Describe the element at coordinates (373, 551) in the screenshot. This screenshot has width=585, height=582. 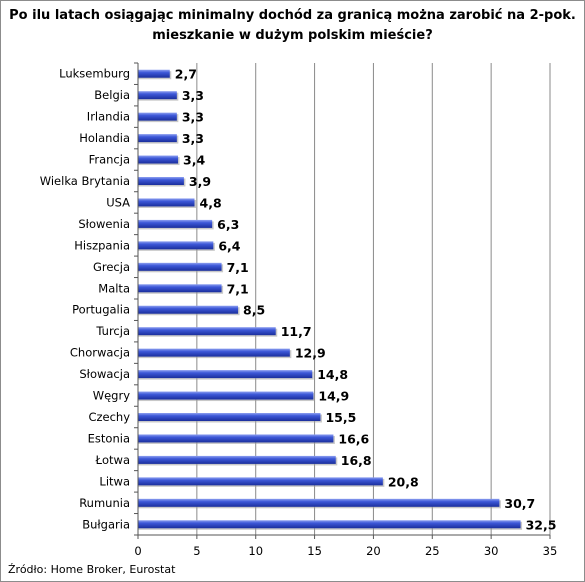
I see `x-tick-label: 20` at that location.